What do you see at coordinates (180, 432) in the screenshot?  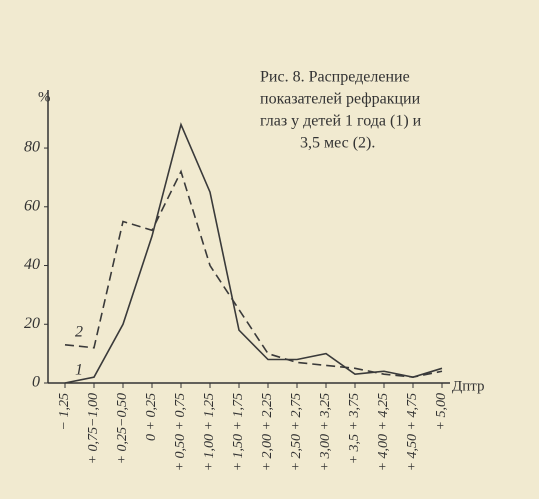 I see `x-tick-label: + 0,50 + 0,75` at bounding box center [180, 432].